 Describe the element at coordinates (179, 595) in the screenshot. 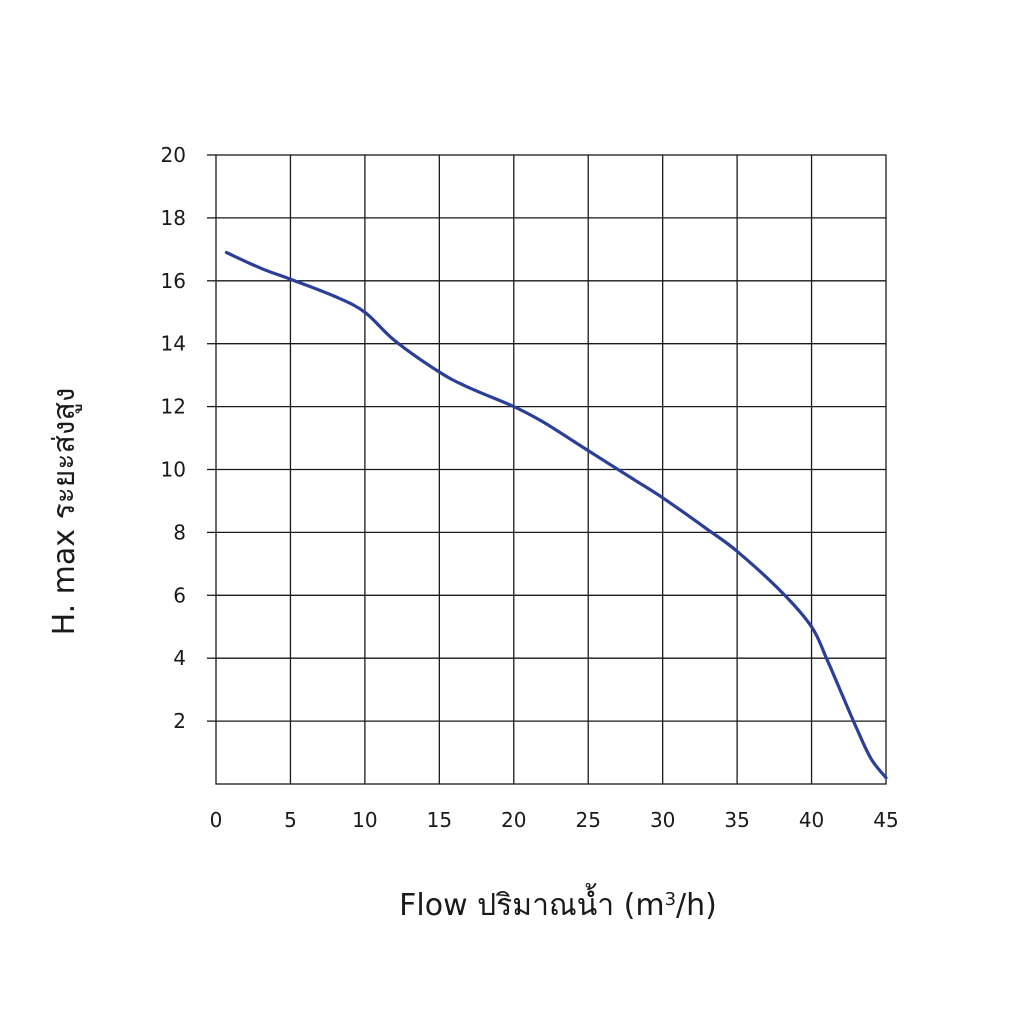

I see `y-tick-label: 6` at that location.